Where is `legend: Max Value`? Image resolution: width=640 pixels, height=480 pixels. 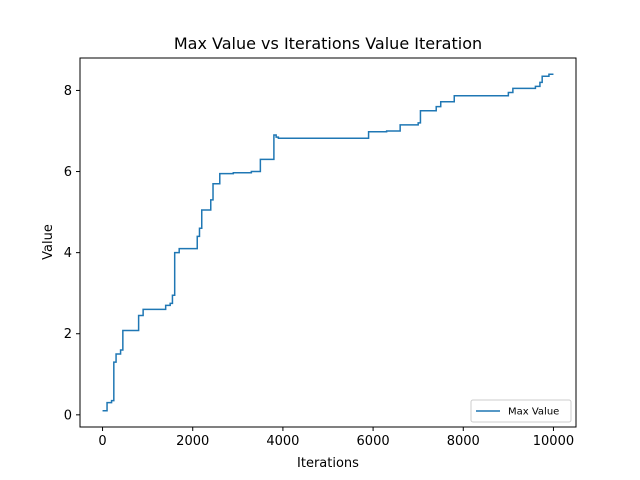 legend: Max Value is located at coordinates (521, 411).